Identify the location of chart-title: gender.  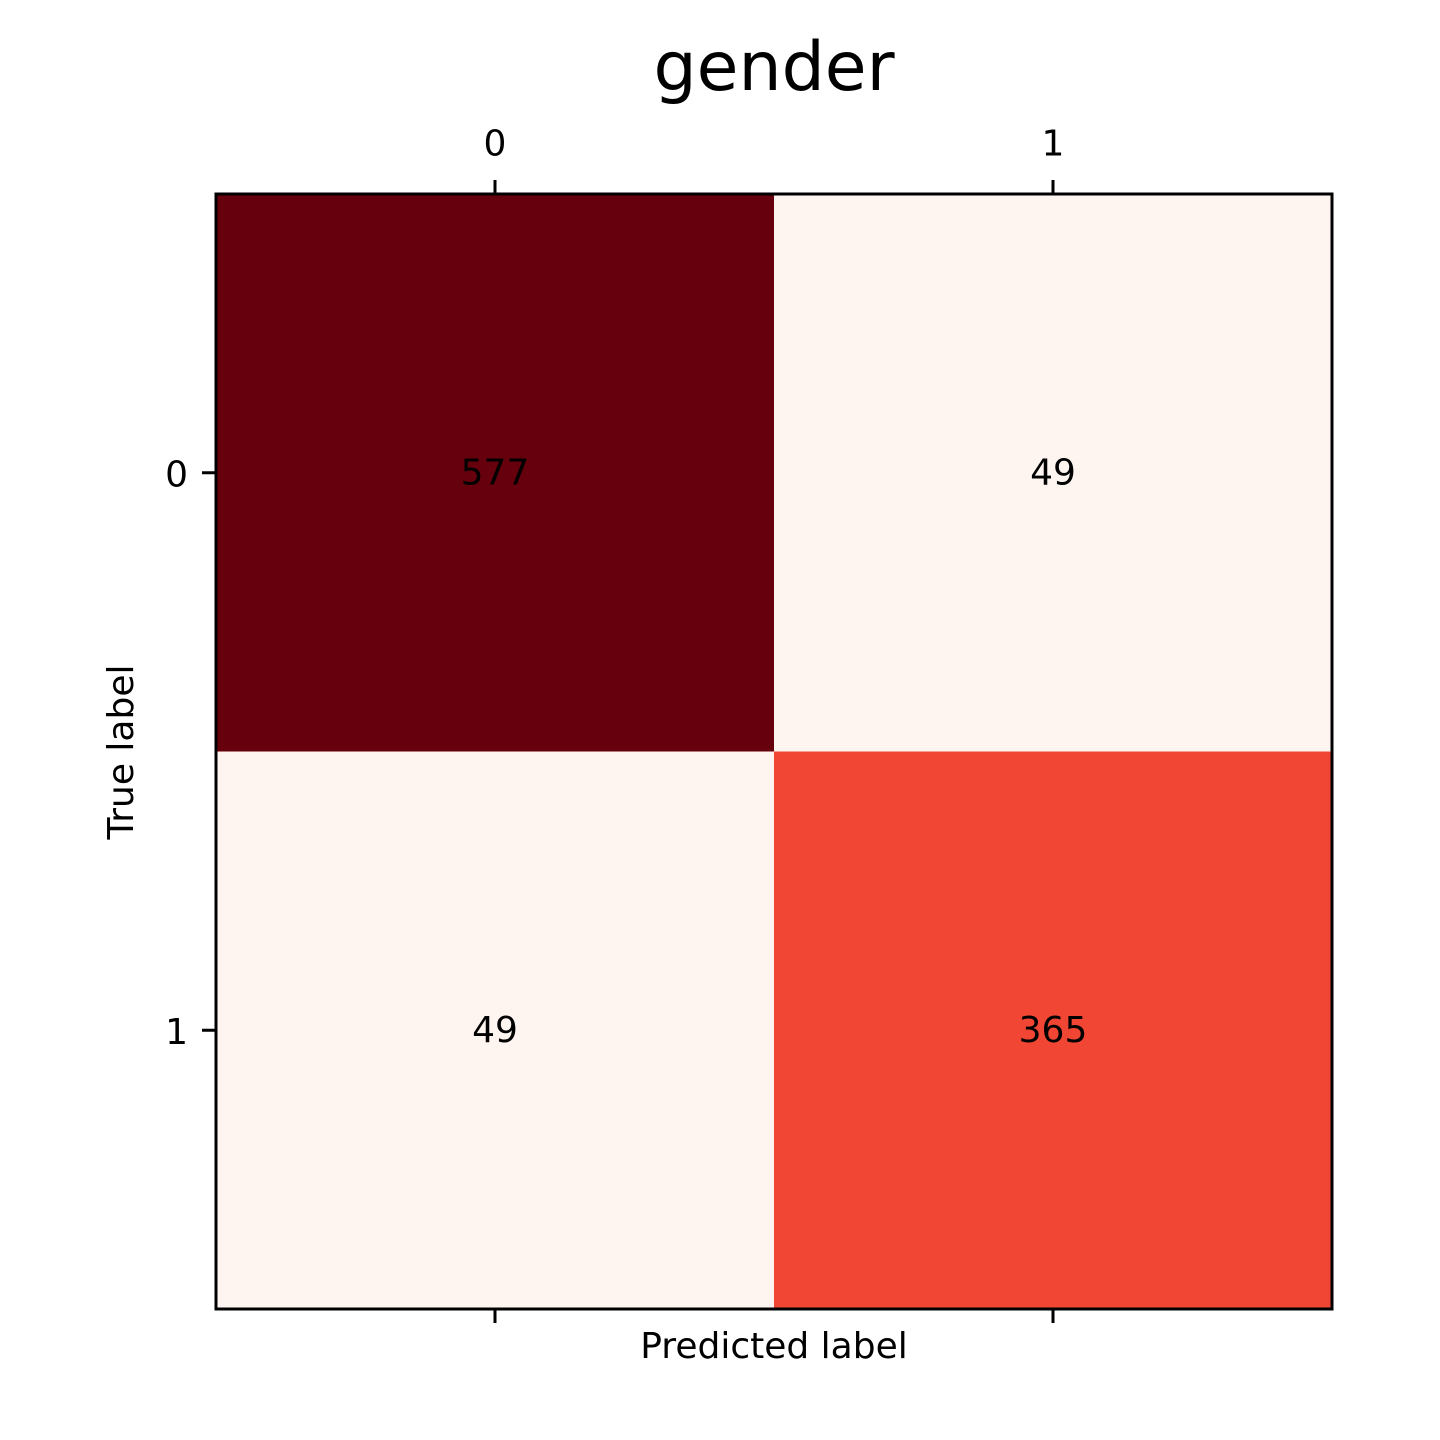
(773, 67).